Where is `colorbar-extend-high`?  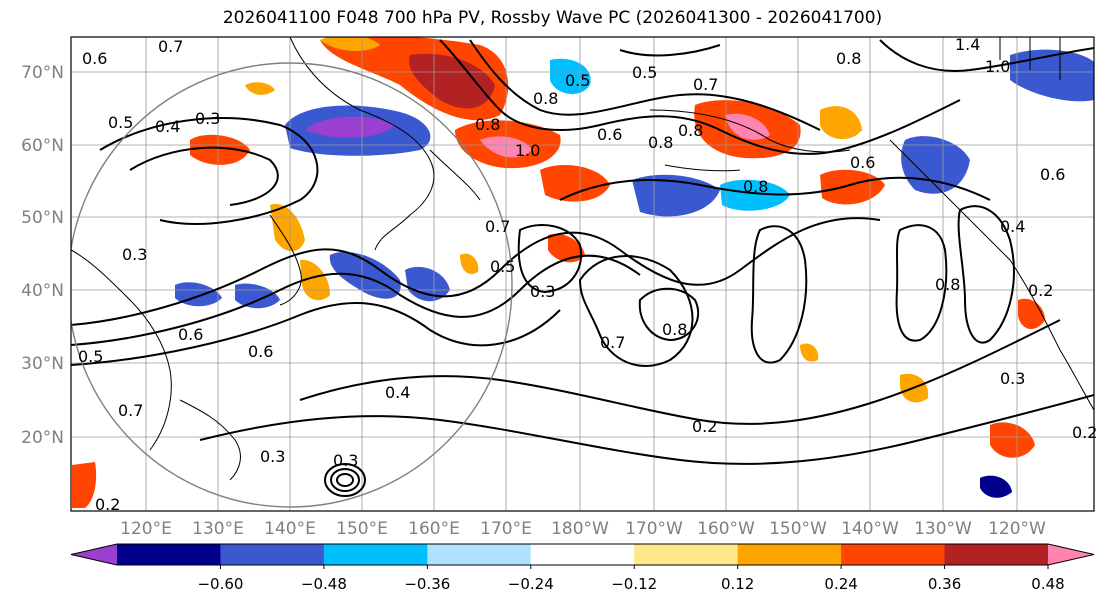 colorbar-extend-high is located at coordinates (1071, 554).